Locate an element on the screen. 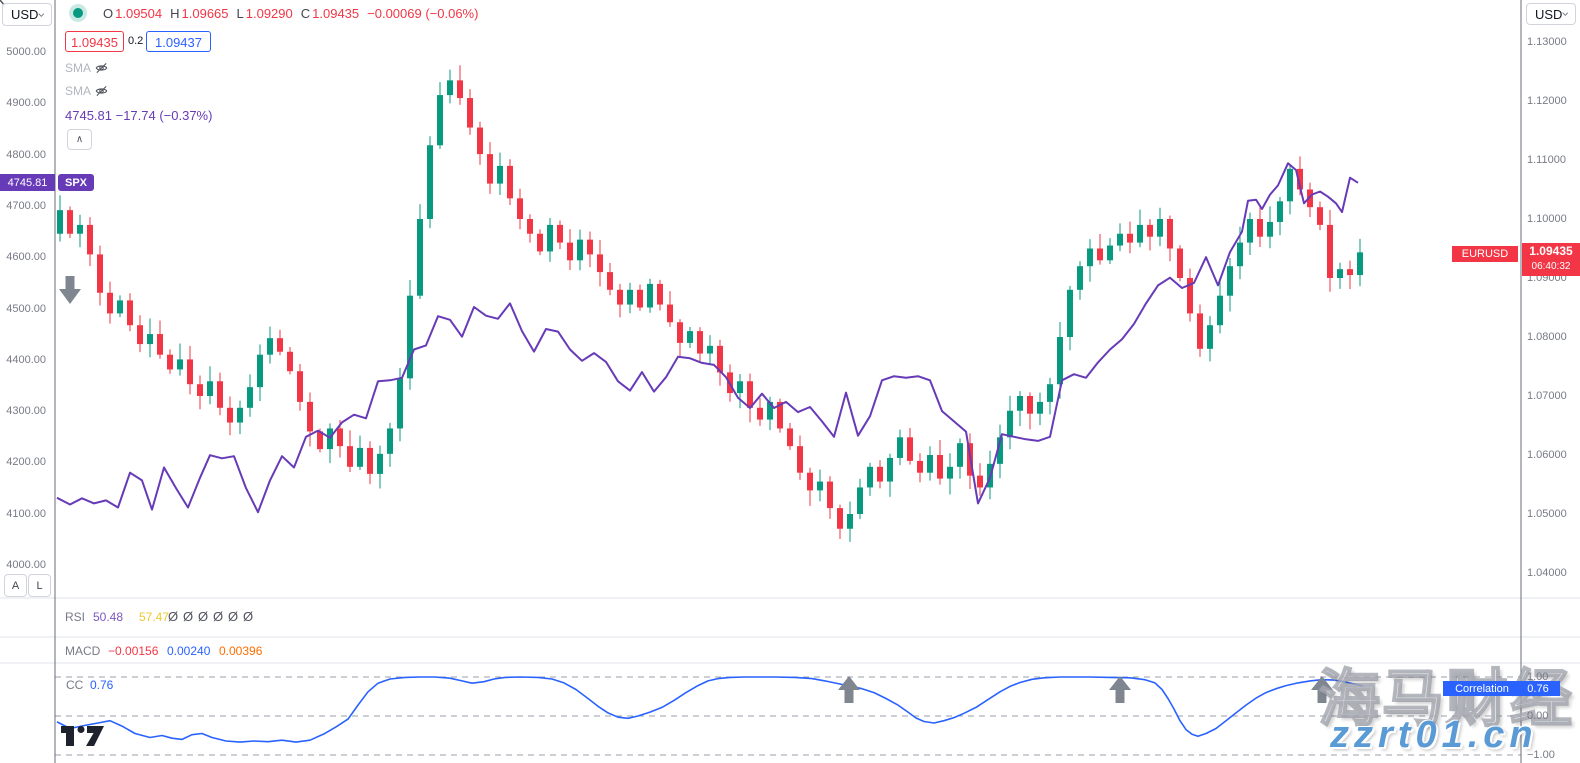 This screenshot has height=763, width=1580. left-axis-tick: 4100.00 is located at coordinates (26, 513).